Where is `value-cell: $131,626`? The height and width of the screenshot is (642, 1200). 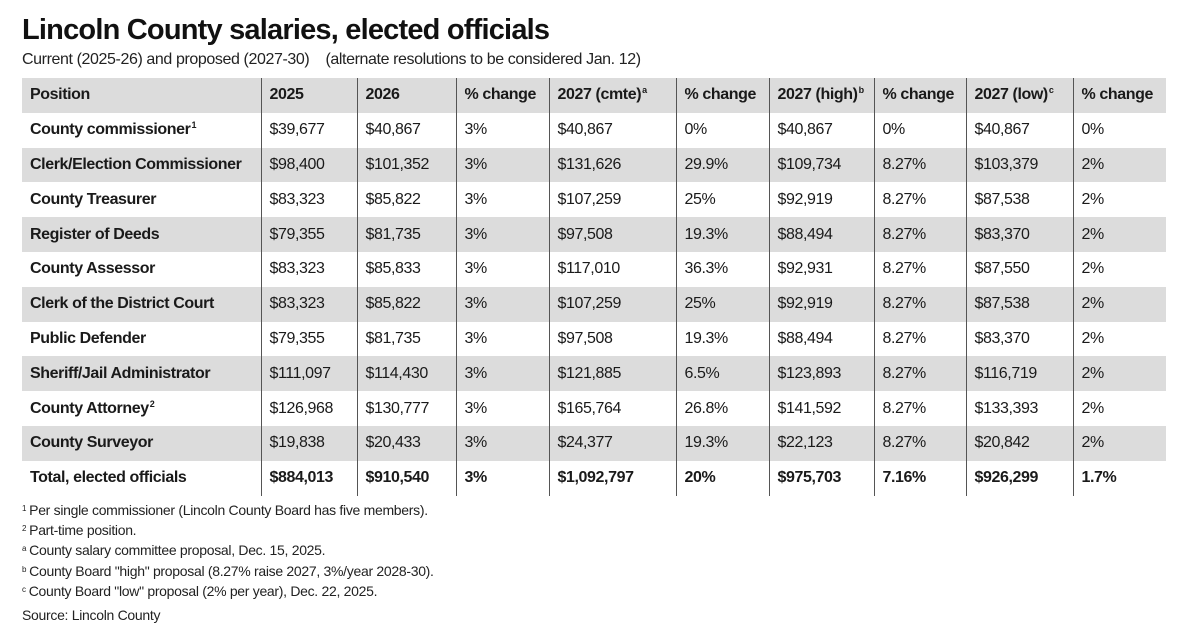 value-cell: $131,626 is located at coordinates (612, 165).